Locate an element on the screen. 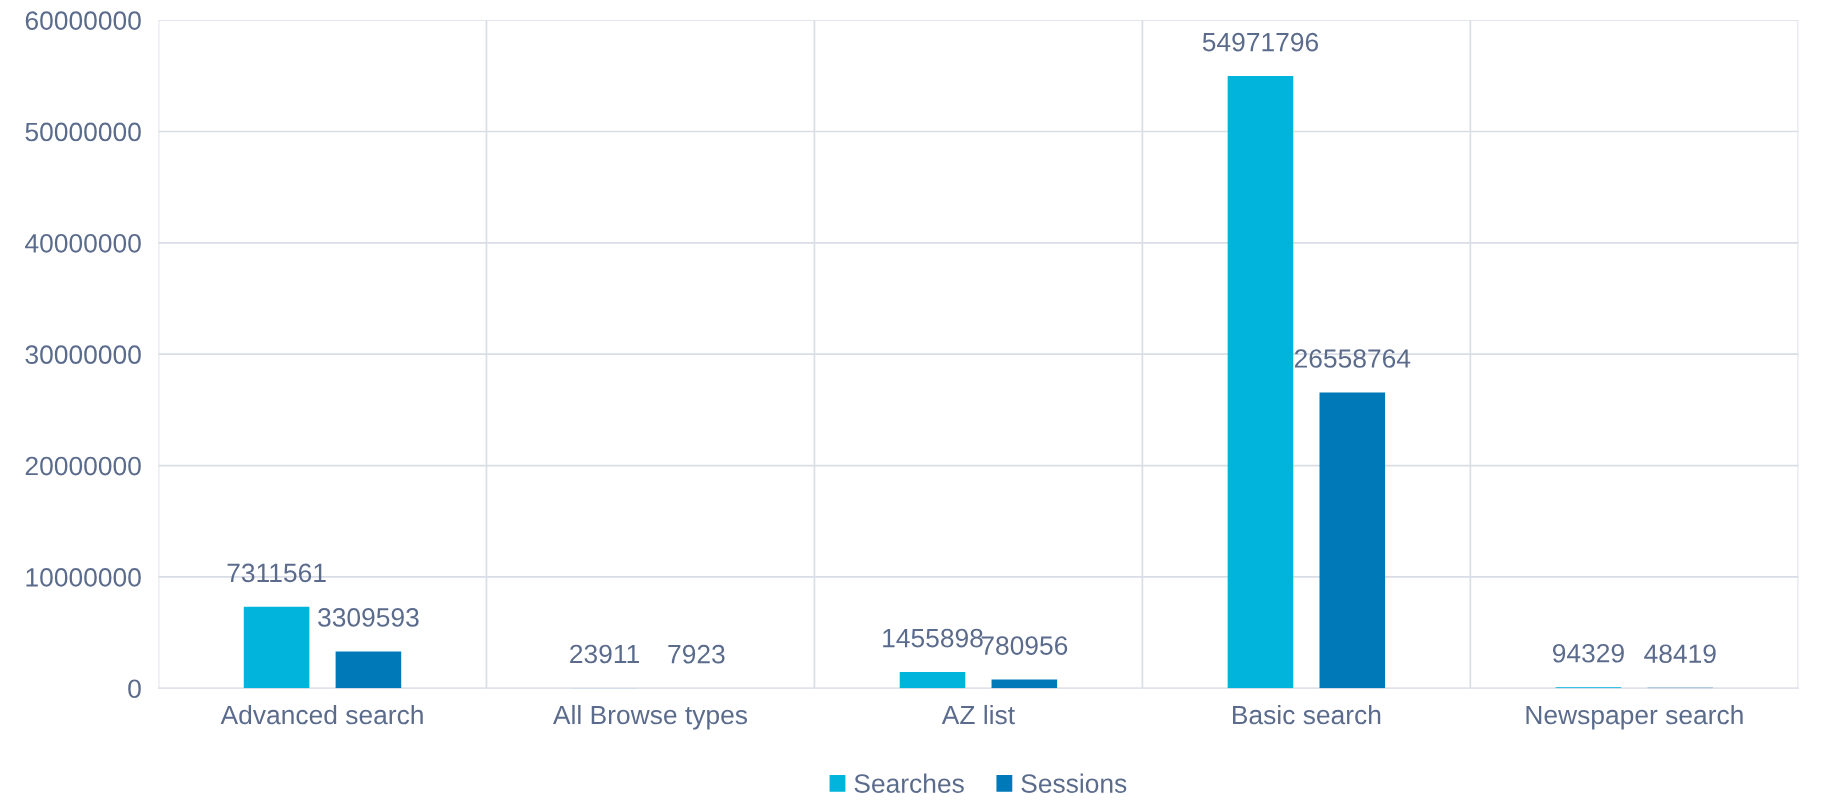 This screenshot has height=805, width=1822. y-tick-label: 30000000 is located at coordinates (83, 355).